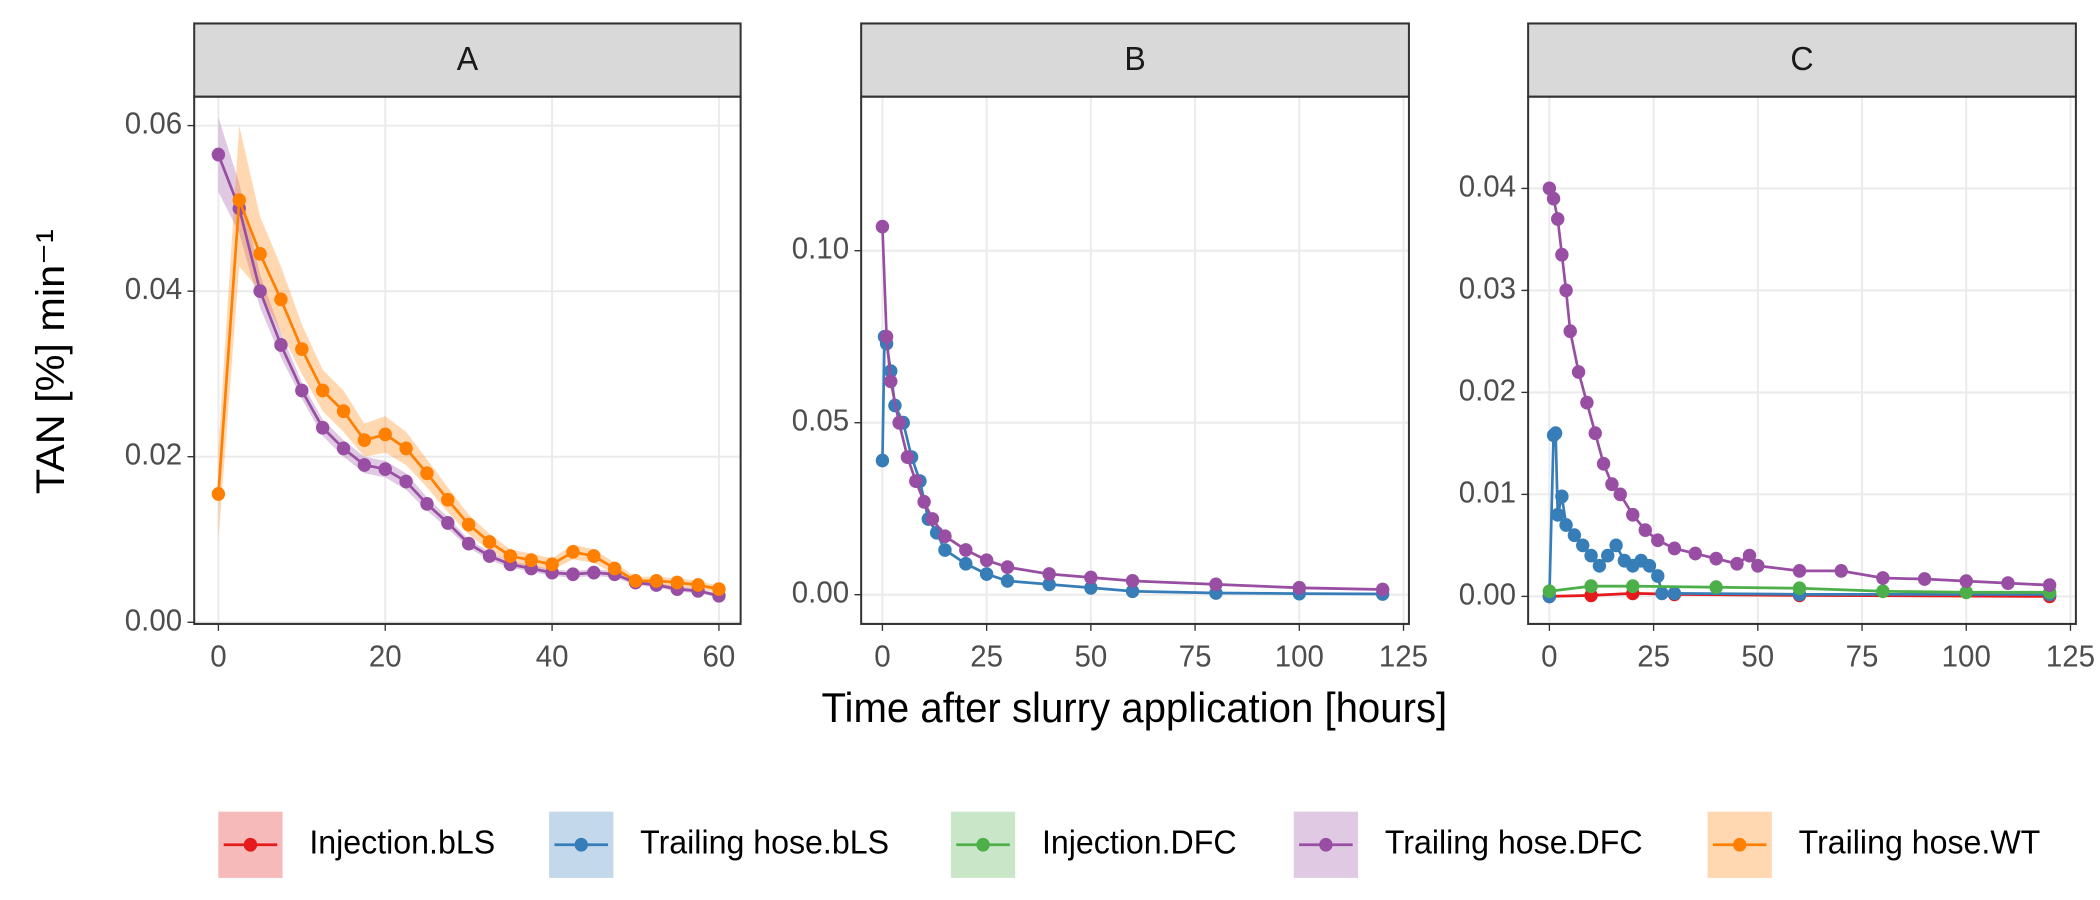  Describe the element at coordinates (1487, 288) in the screenshot. I see `y-tick-label: 0.03` at that location.